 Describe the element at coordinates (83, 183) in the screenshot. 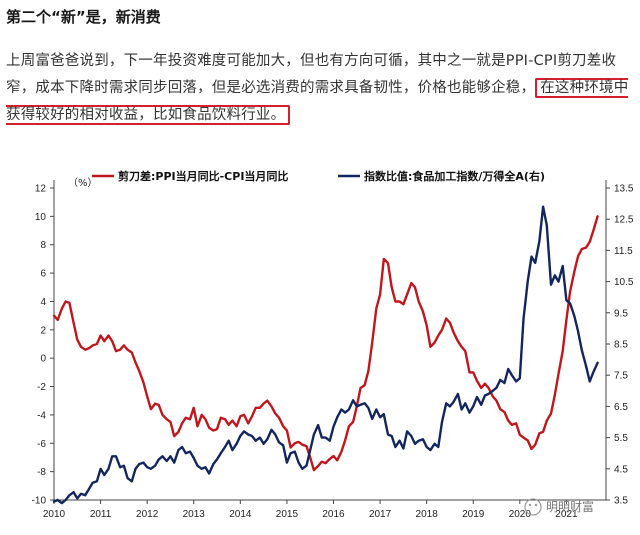

I see `unit-label: （%）` at that location.